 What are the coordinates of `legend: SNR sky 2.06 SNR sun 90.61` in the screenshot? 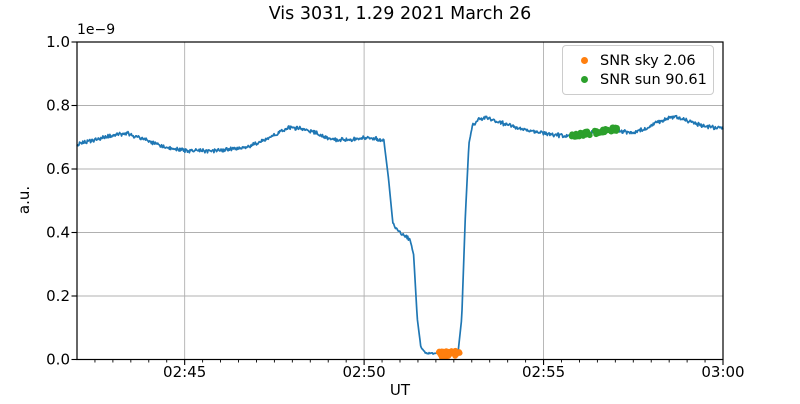 It's located at (638, 70).